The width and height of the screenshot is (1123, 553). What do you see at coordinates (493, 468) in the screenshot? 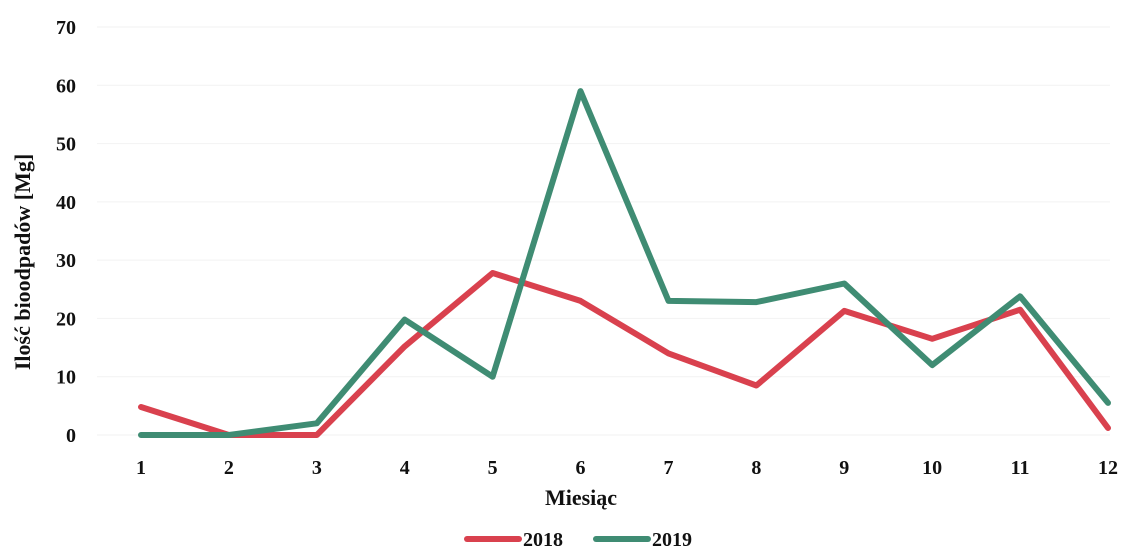
I see `x-tick-label: 5` at bounding box center [493, 468].